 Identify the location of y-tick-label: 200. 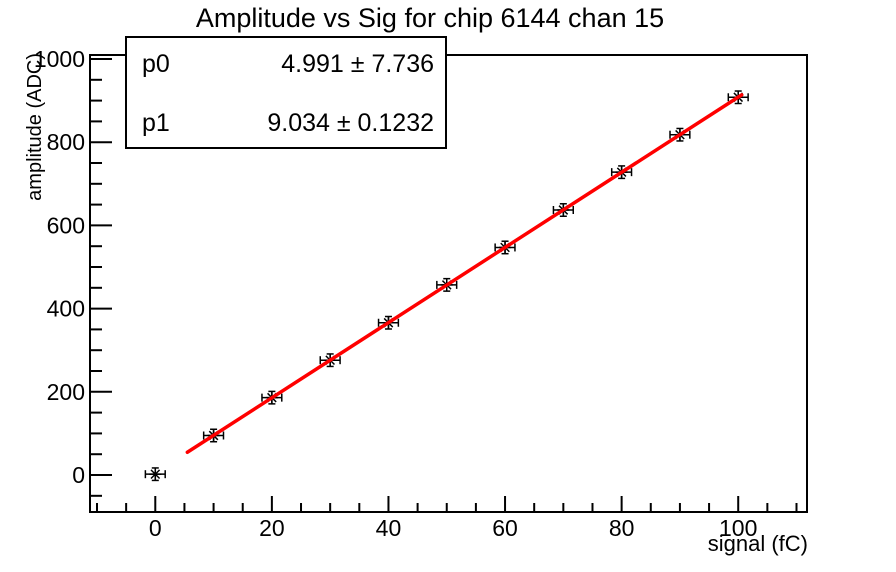
(66, 392).